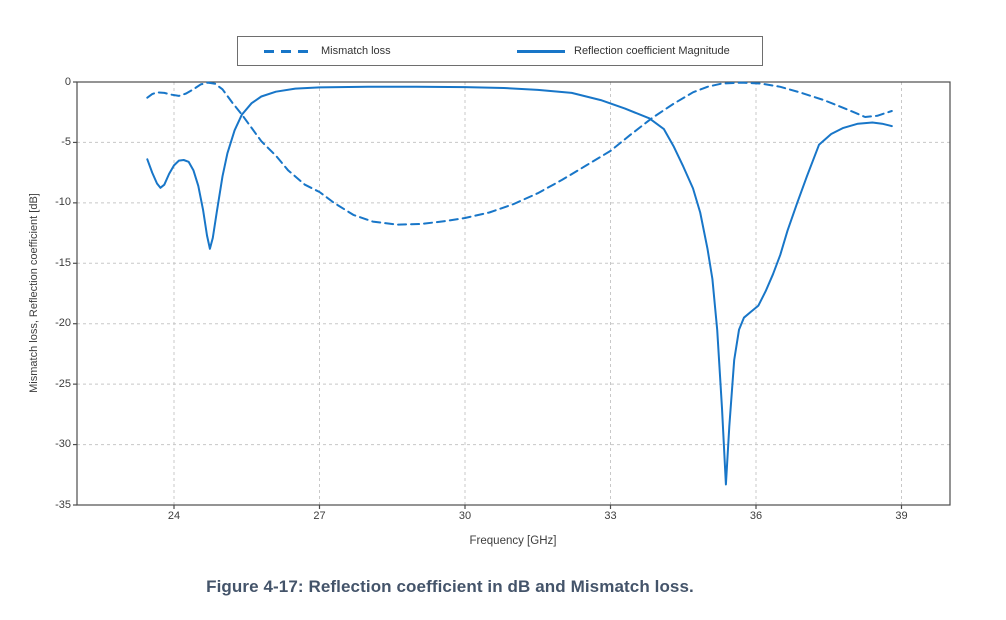  Describe the element at coordinates (541, 51) in the screenshot. I see `solid-line-sample-icon` at that location.